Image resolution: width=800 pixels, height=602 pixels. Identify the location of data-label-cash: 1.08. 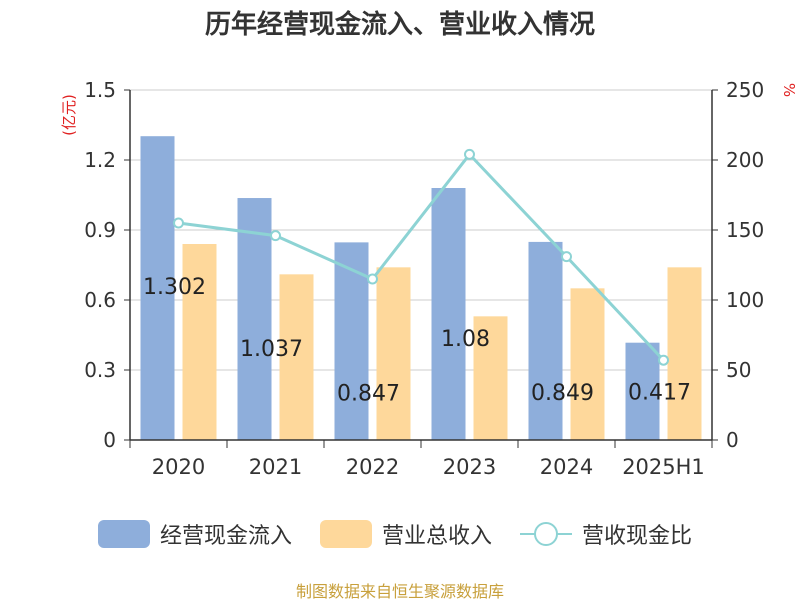
(465, 339).